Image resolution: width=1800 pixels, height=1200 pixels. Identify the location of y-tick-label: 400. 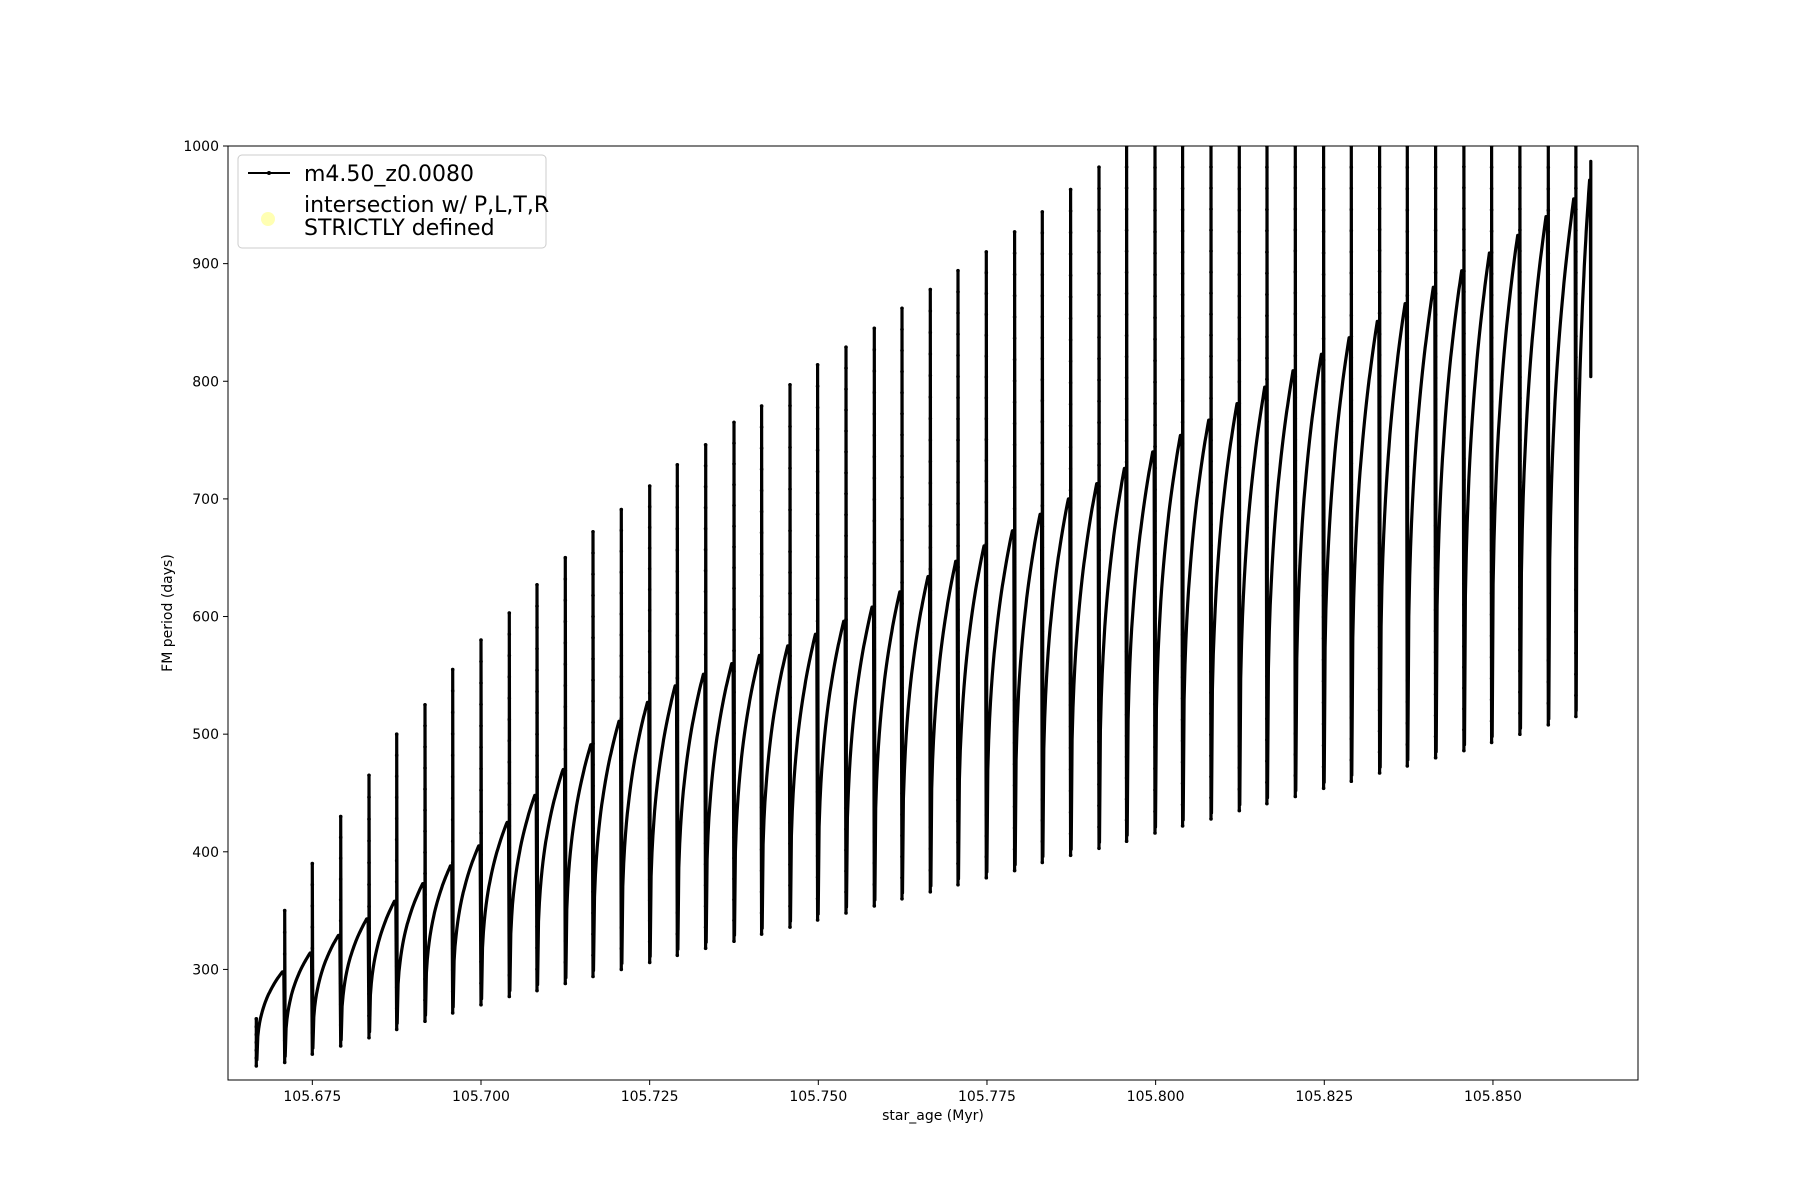
(205, 853).